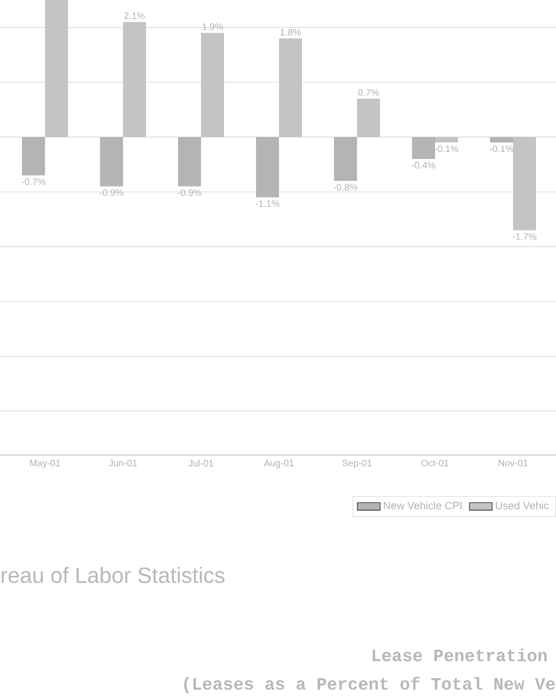  I want to click on data-label: -0.8%, so click(346, 187).